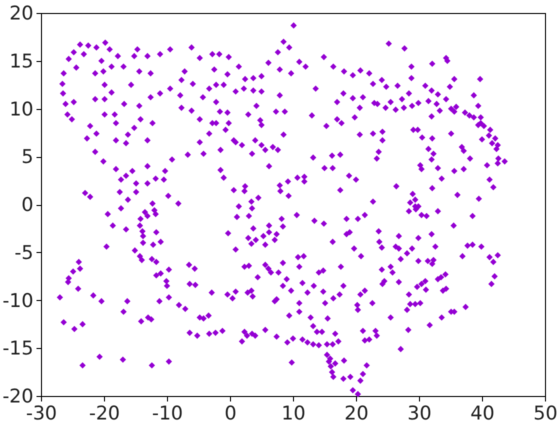  Describe the element at coordinates (104, 413) in the screenshot. I see `x-tick-label: -20` at that location.